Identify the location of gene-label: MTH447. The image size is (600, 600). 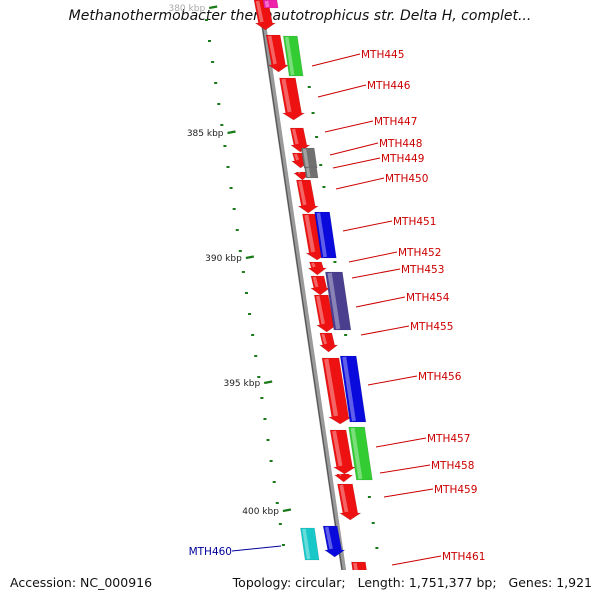
(395, 122).